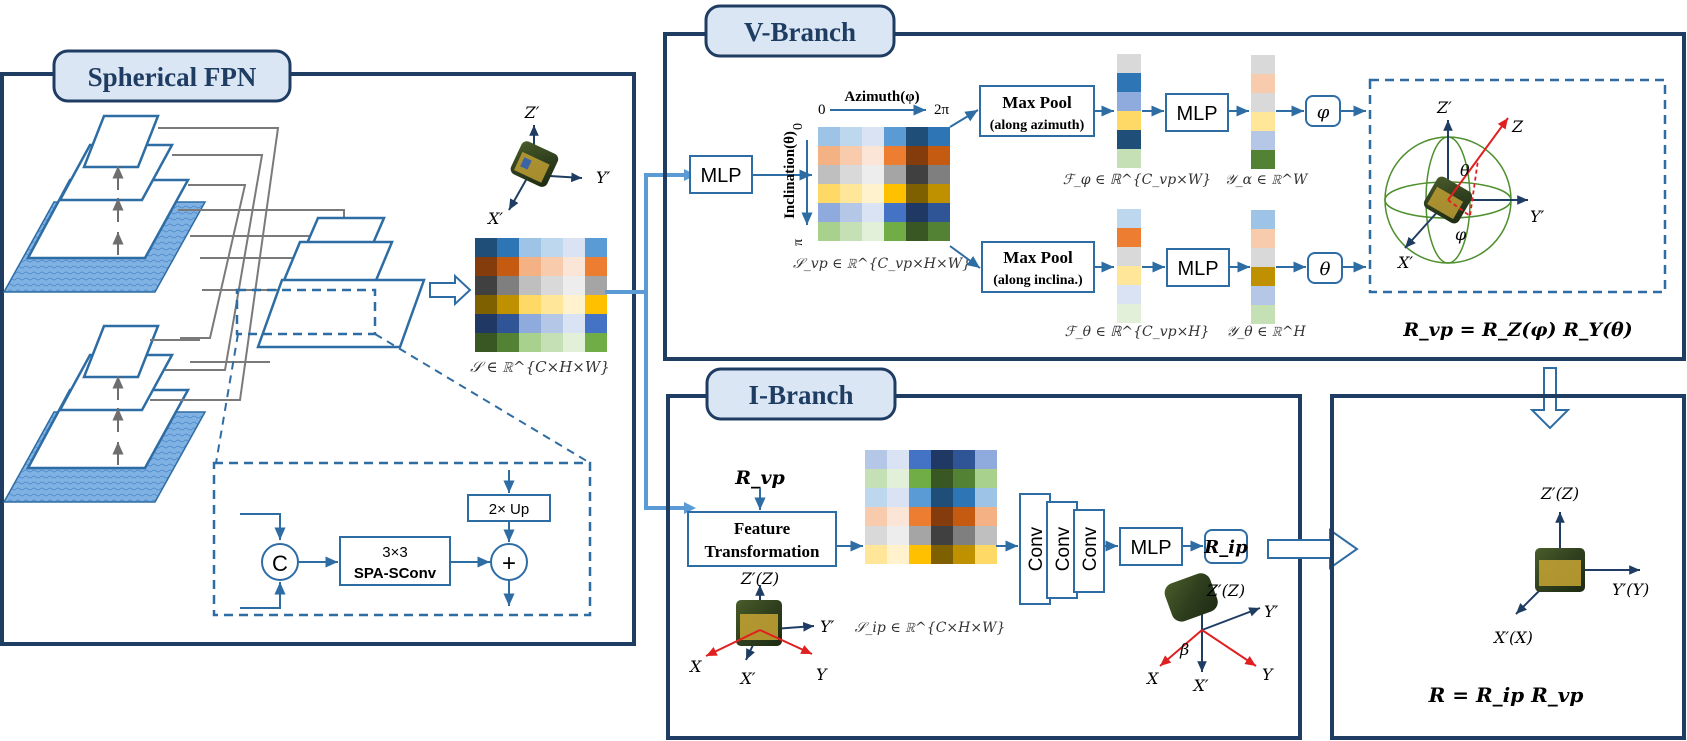  What do you see at coordinates (1152, 678) in the screenshot?
I see `right-axis-xw: X` at bounding box center [1152, 678].